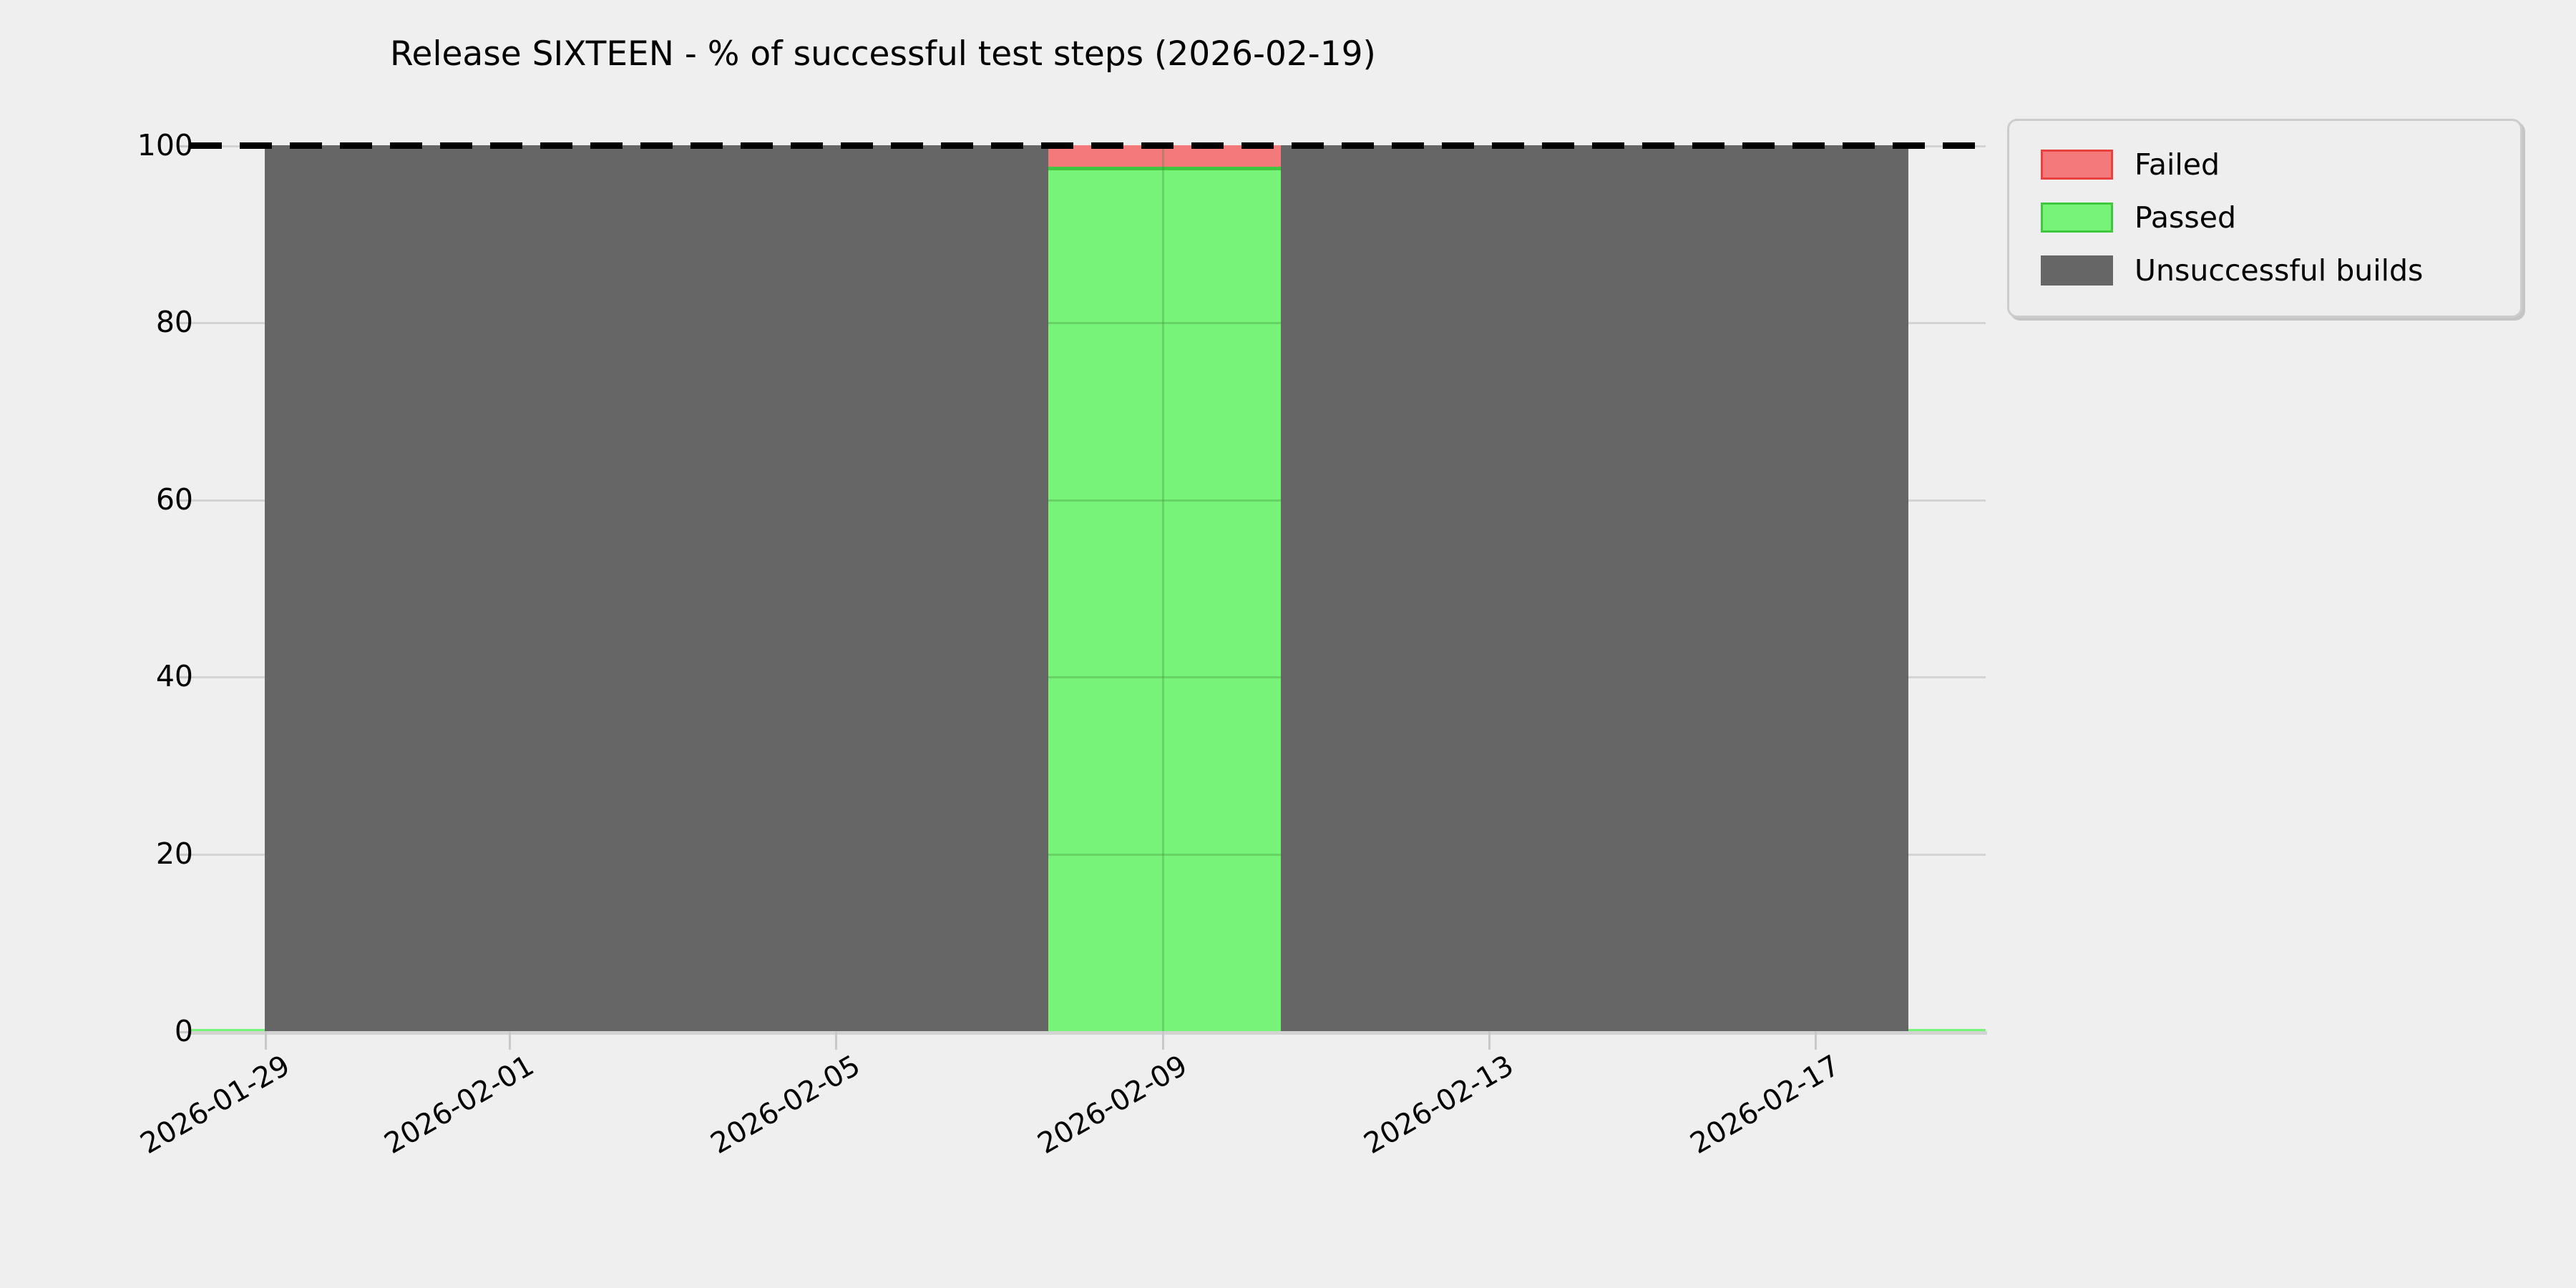 The image size is (2576, 1288). What do you see at coordinates (785, 1105) in the screenshot?
I see `x-tick-label-2: 2026-02-05` at bounding box center [785, 1105].